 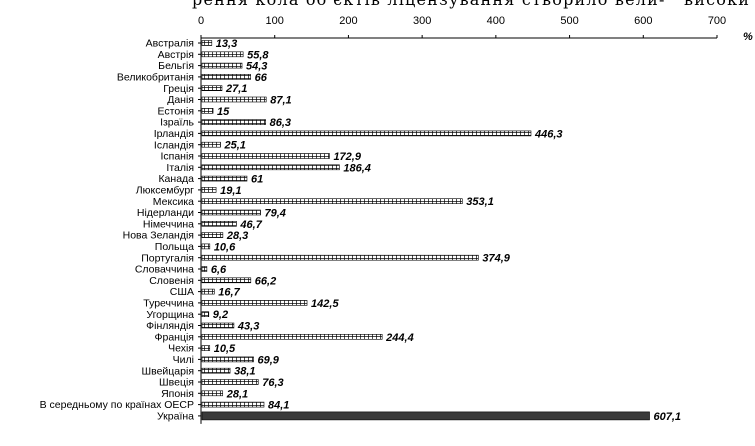 I want to click on category-label: Канада, so click(x=176, y=179).